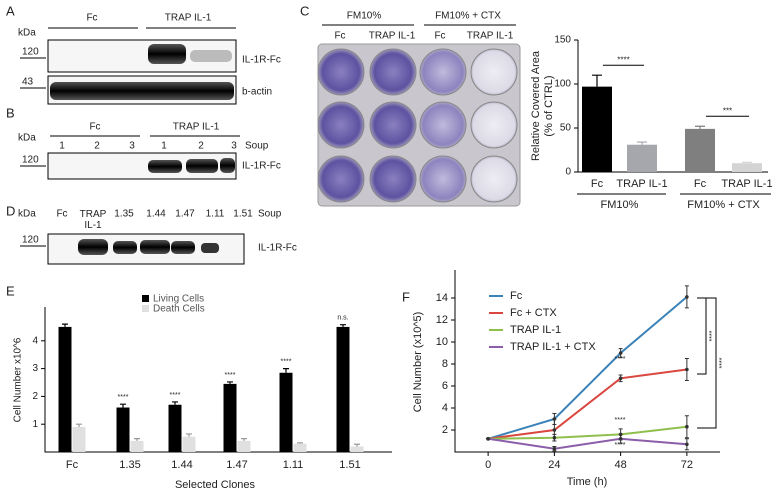 This screenshot has width=775, height=492. Describe the element at coordinates (727, 110) in the screenshot. I see `significance-label: ***` at that location.